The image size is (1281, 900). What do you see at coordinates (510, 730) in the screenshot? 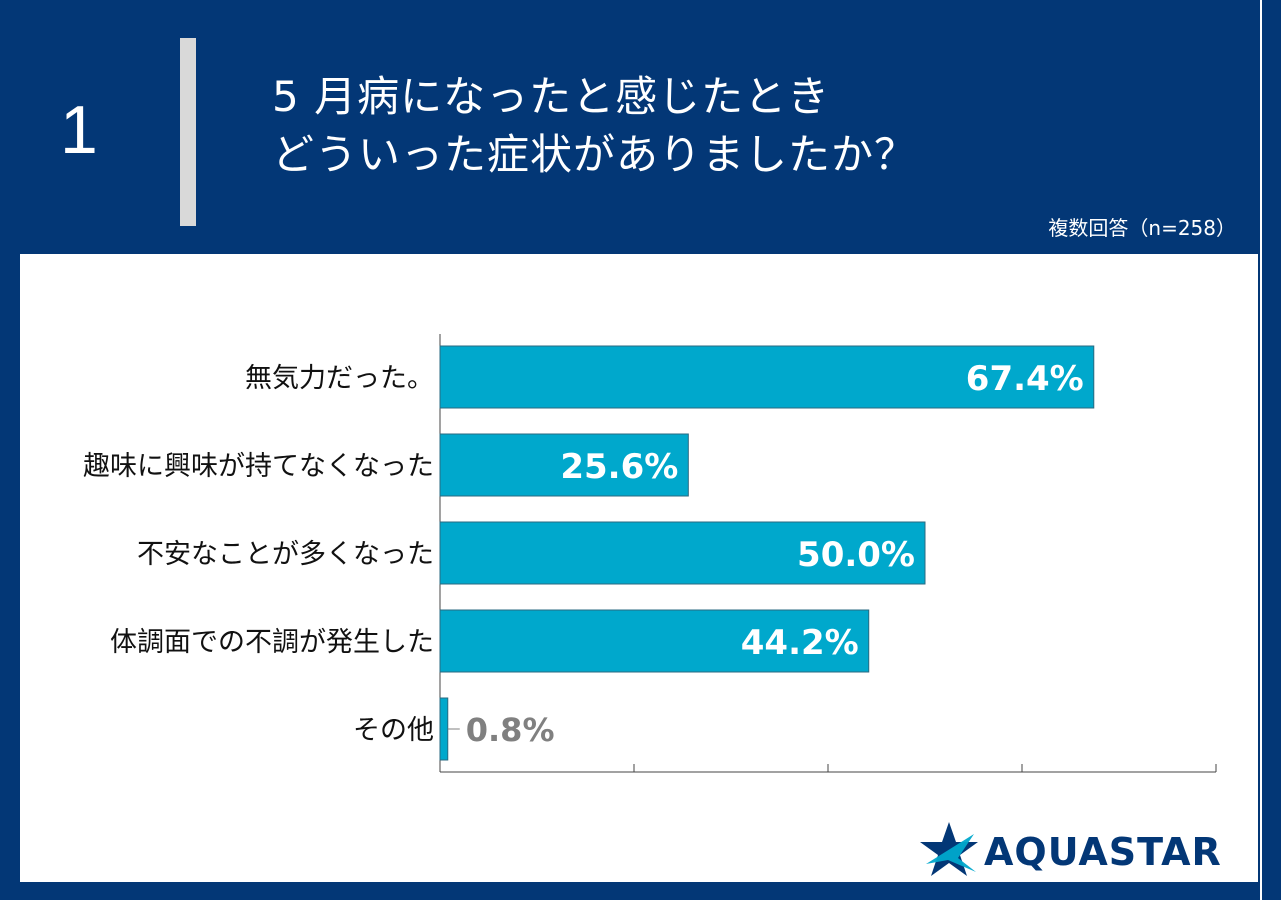
I see `value-label-4: 0.8%` at bounding box center [510, 730].